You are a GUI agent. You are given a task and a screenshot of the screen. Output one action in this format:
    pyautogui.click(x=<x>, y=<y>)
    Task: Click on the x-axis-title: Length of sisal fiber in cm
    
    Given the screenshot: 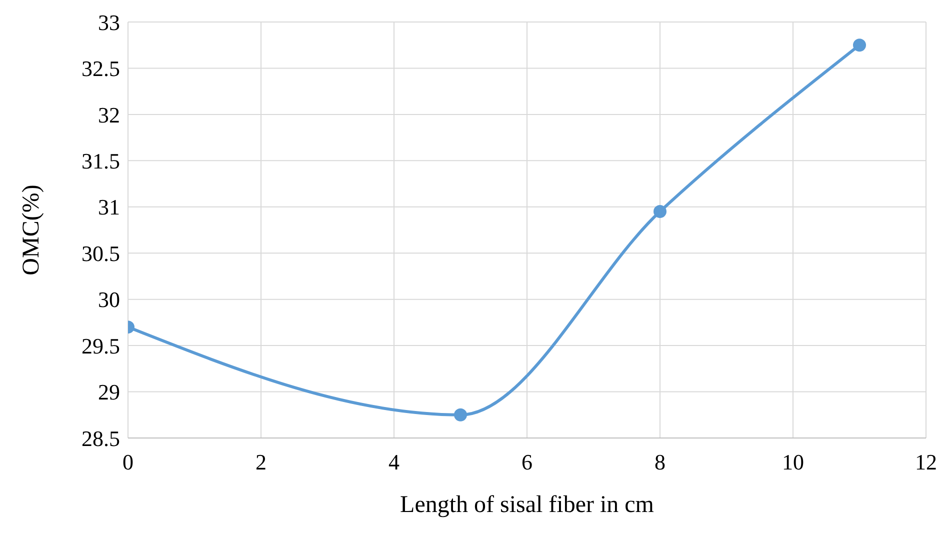 What is the action you would take?
    pyautogui.click(x=527, y=505)
    